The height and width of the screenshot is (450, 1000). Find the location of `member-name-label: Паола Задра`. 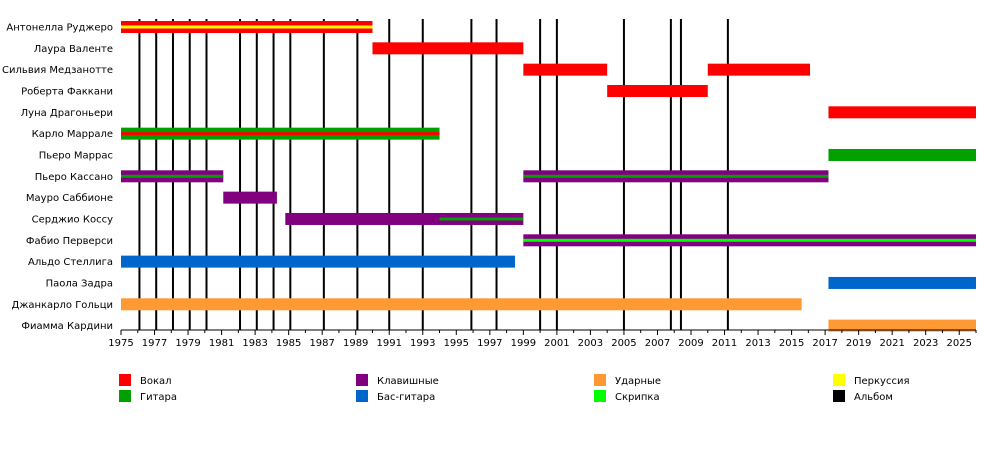

member-name-label: Паола Задра is located at coordinates (79, 283).